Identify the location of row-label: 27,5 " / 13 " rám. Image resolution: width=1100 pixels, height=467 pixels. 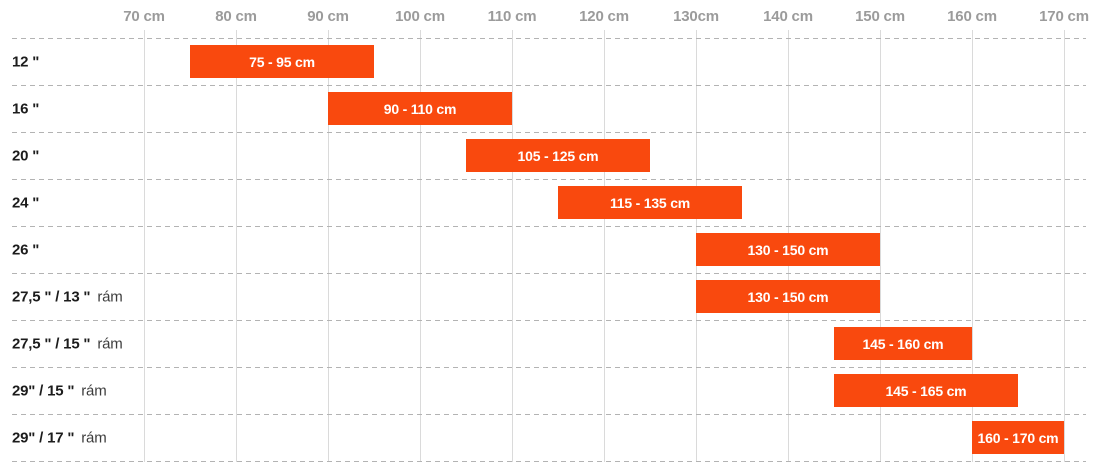
(67, 296).